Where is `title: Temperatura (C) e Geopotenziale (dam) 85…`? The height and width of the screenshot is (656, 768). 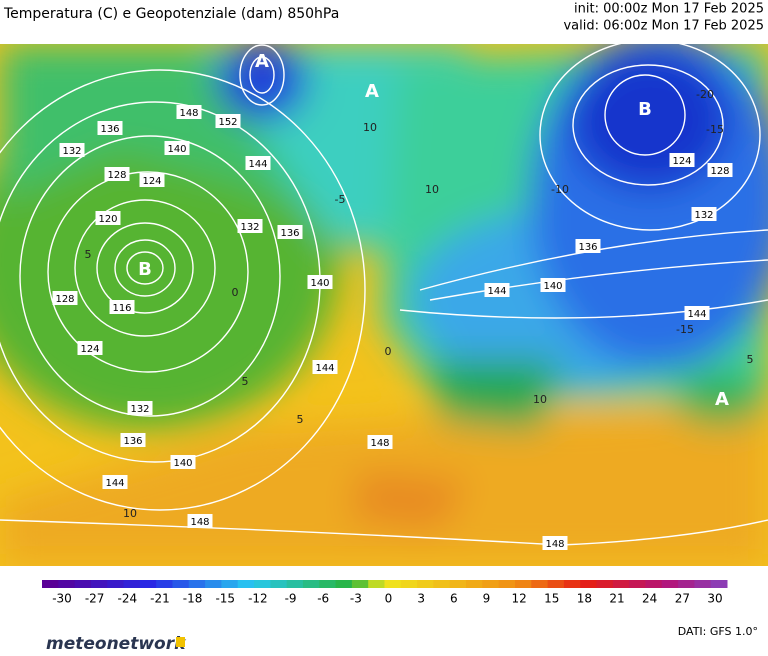 title: Temperatura (C) e Geopotenziale (dam) 85… is located at coordinates (171, 14).